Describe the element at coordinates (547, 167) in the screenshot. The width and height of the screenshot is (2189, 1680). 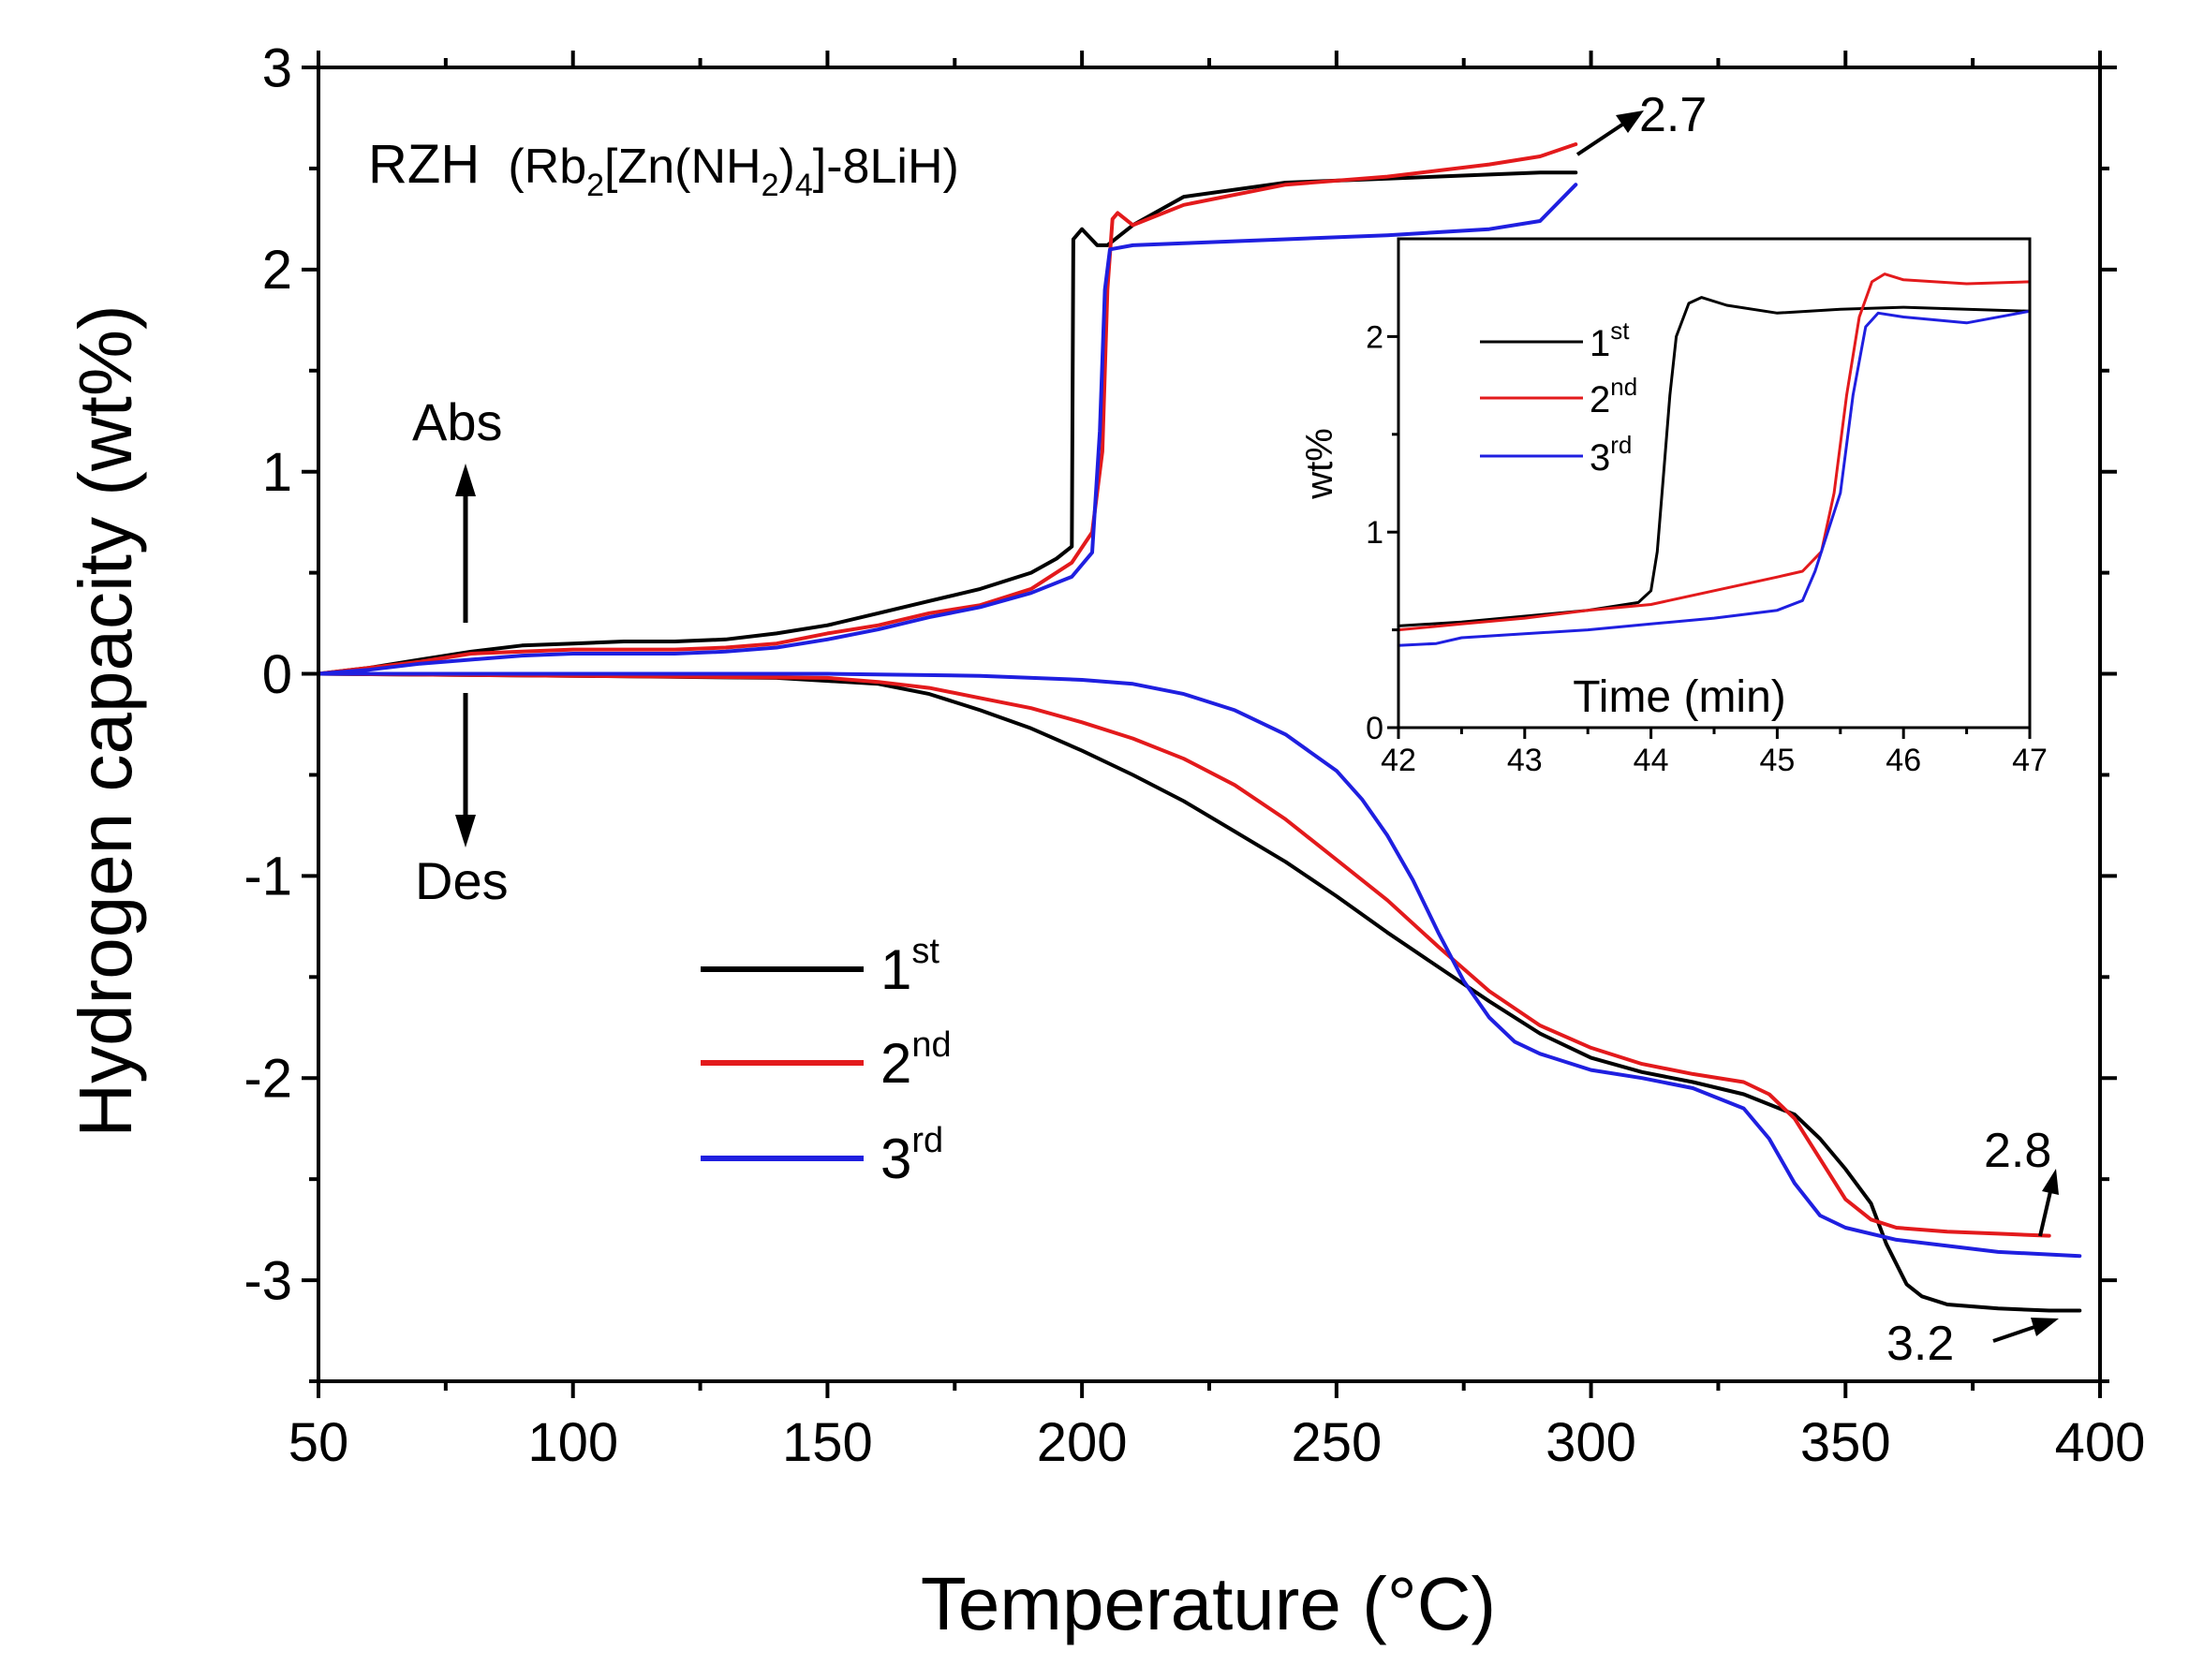
I see `formula-part: (Rb` at that location.